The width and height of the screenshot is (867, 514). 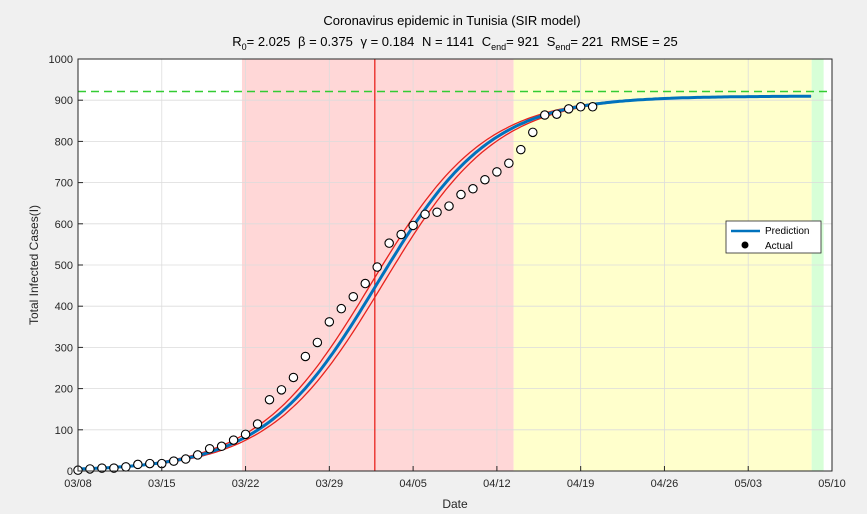 What do you see at coordinates (34, 265) in the screenshot?
I see `y-axis-label: Total Infected Cases(I)` at bounding box center [34, 265].